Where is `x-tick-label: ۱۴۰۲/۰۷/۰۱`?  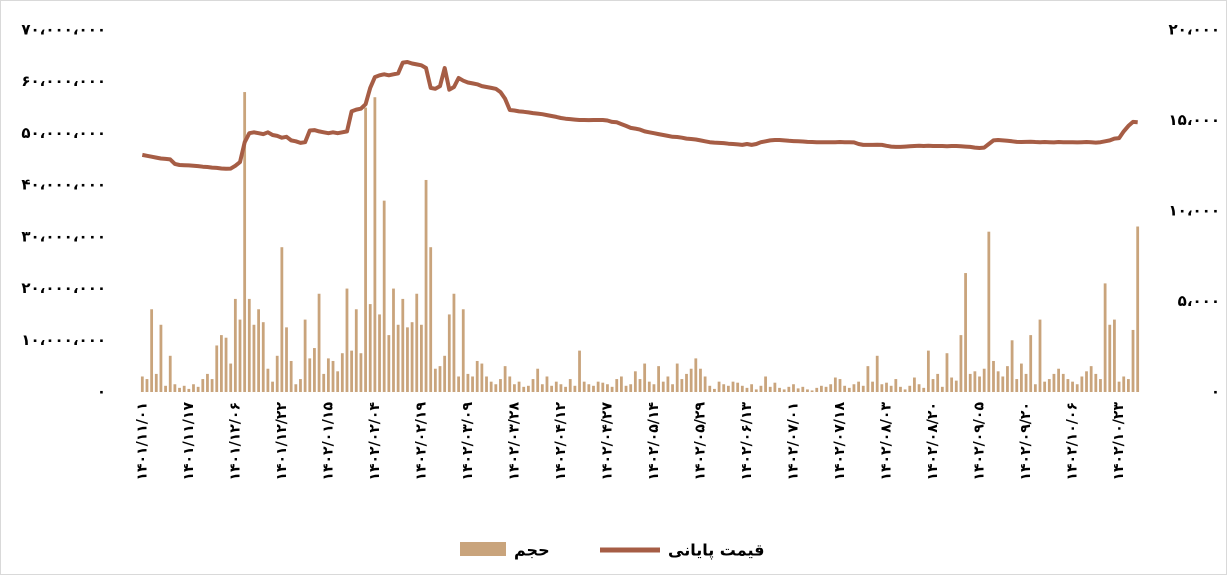
x-tick-label: ۱۴۰۲/۰۷/۰۱ is located at coordinates (793, 441).